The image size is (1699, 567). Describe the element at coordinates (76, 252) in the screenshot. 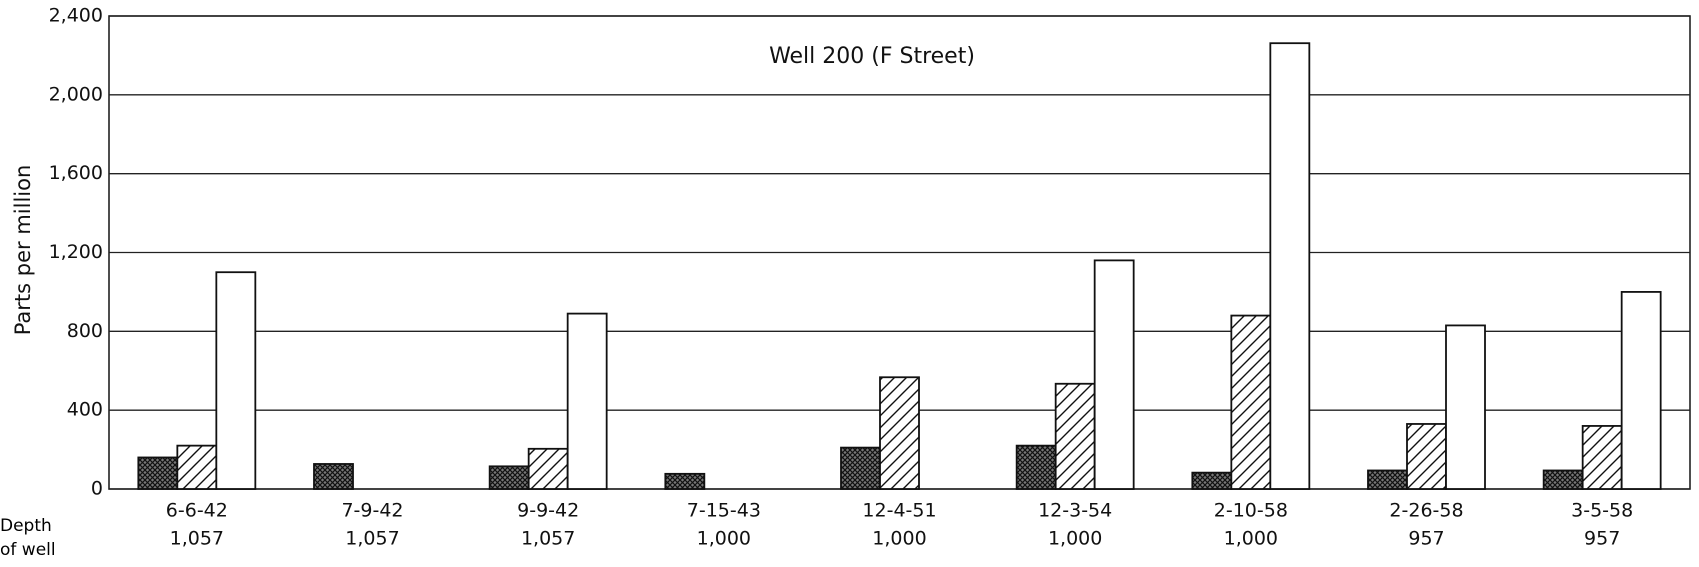

I see `y-tick-label: 1,200` at that location.